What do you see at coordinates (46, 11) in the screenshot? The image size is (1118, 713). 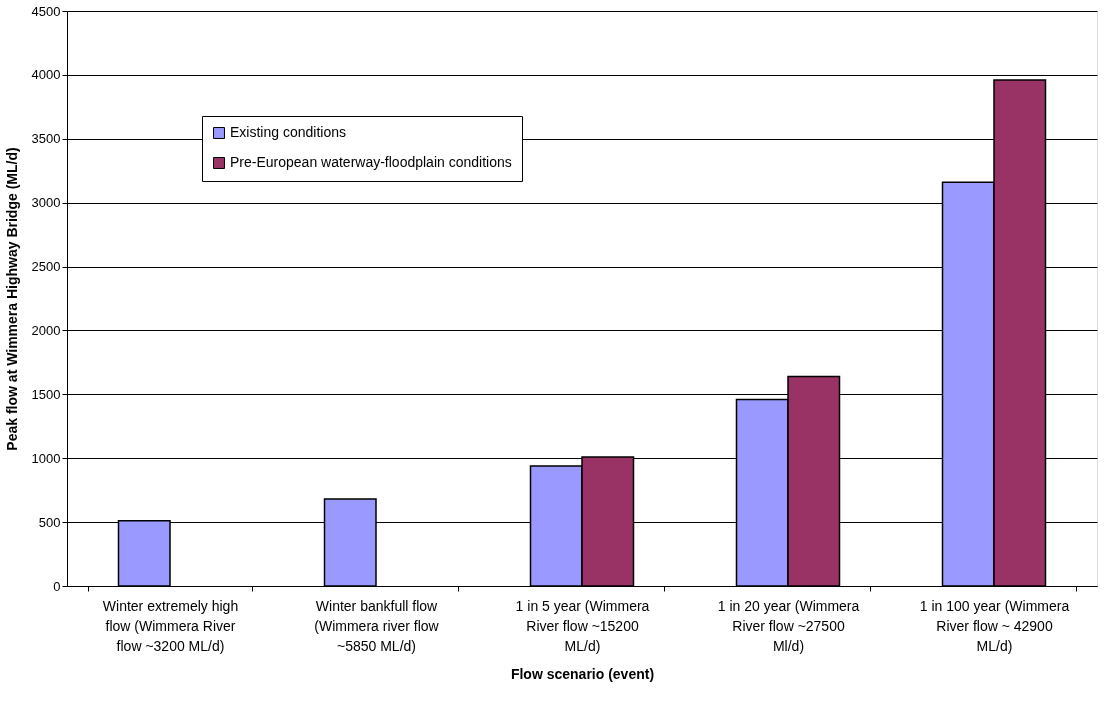 I see `y-tick-label: 4500` at bounding box center [46, 11].